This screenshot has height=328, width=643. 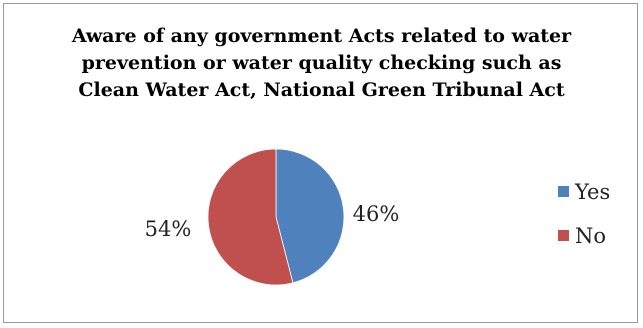 I want to click on data-label-no: 54%, so click(x=168, y=229).